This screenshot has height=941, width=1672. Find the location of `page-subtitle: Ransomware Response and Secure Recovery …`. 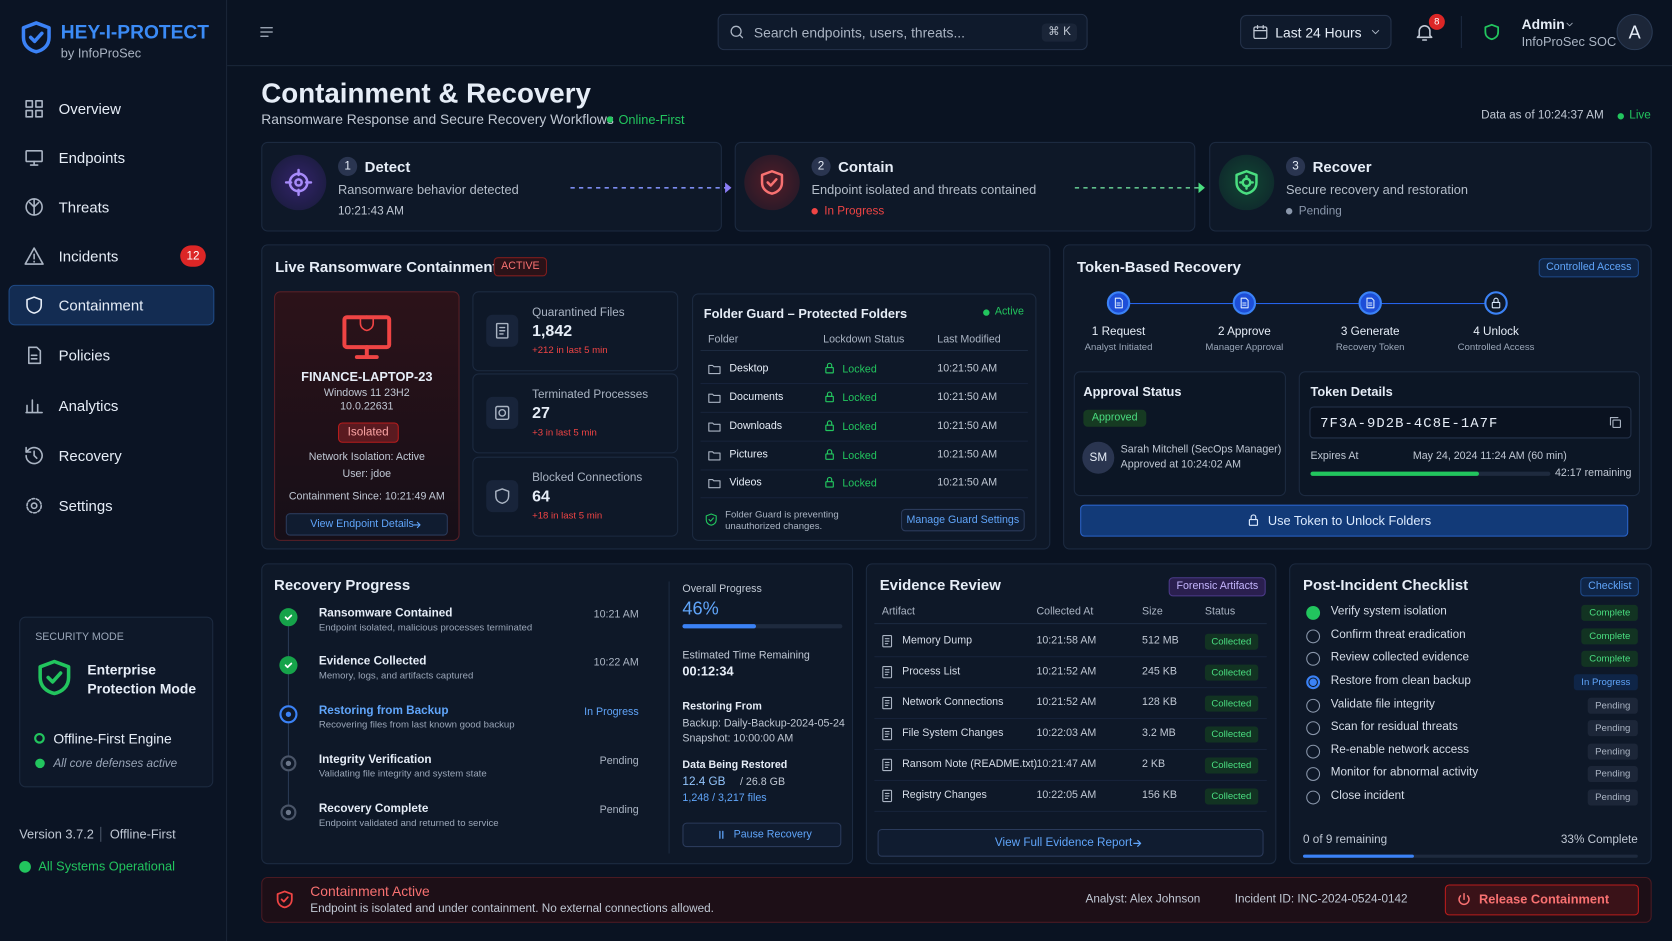

page-subtitle: Ransomware Response and Secure Recovery … is located at coordinates (437, 118).